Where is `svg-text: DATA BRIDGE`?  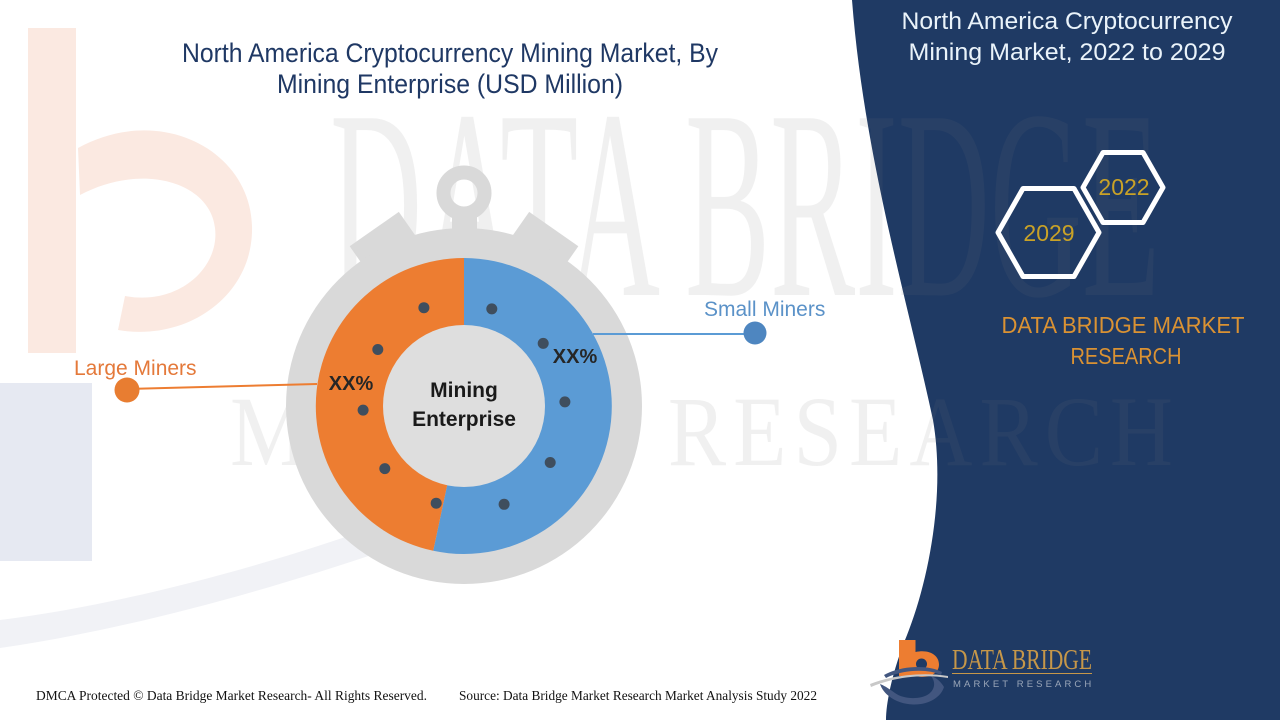
svg-text: DATA BRIDGE is located at coordinates (1022, 660).